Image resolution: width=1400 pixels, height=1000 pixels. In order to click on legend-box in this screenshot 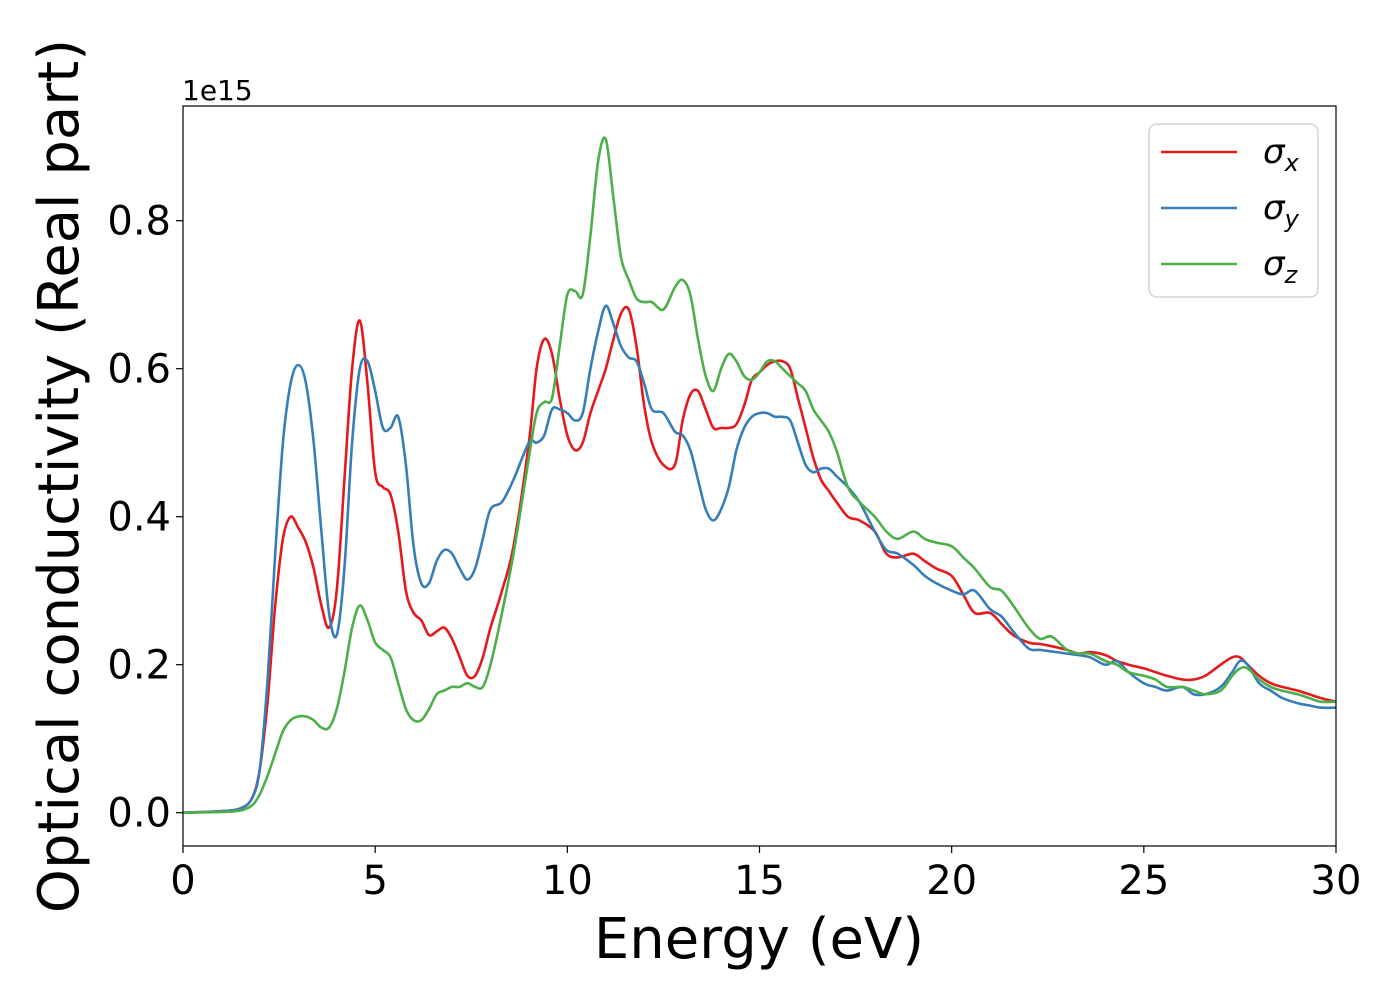, I will do `click(1233, 210)`.